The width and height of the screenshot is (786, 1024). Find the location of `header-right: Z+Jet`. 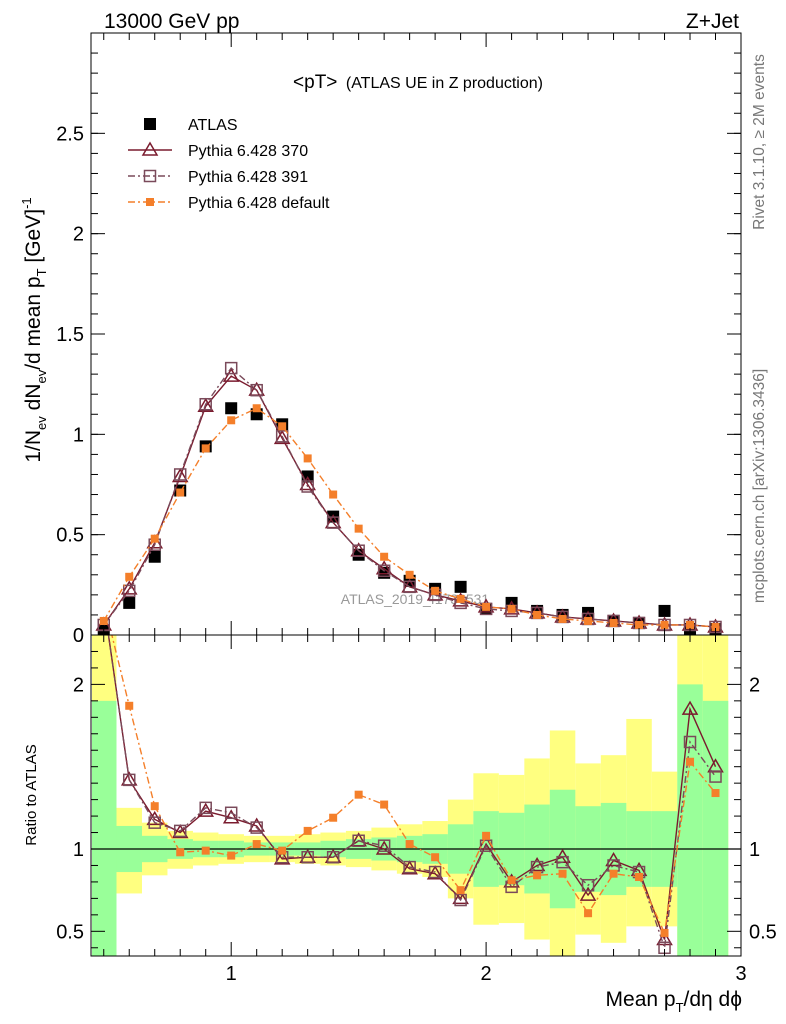

header-right: Z+Jet is located at coordinates (712, 21).